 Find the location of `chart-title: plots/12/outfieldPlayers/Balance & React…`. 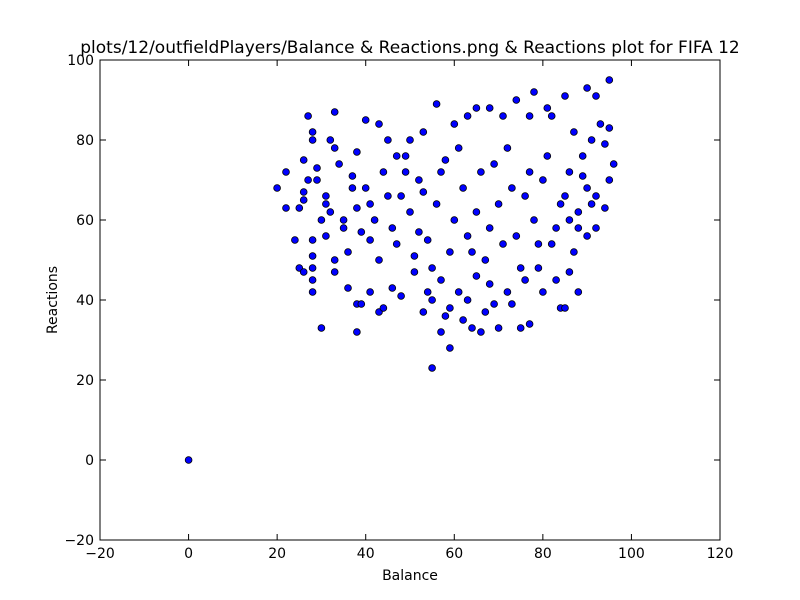

chart-title: plots/12/outfieldPlayers/Balance & React… is located at coordinates (409, 48).